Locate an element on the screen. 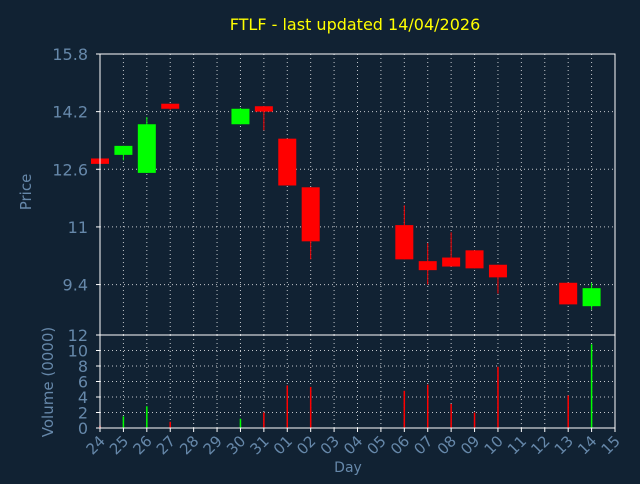 This screenshot has height=484, width=640. price-tick-label: 15.8 is located at coordinates (70, 54).